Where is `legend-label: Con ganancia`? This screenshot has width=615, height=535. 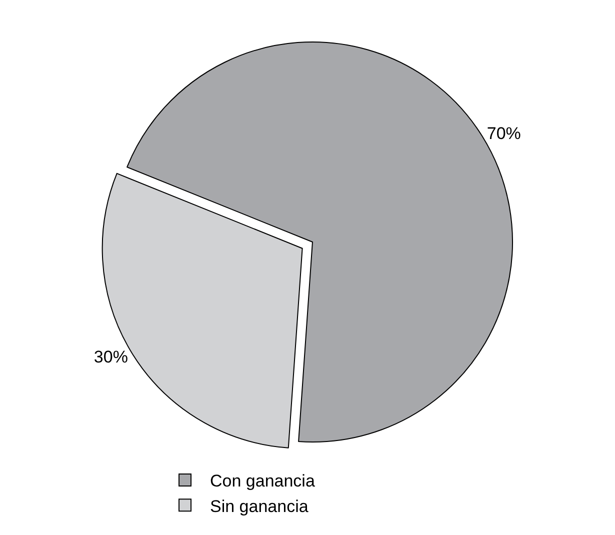
legend-label: Con ganancia is located at coordinates (263, 481).